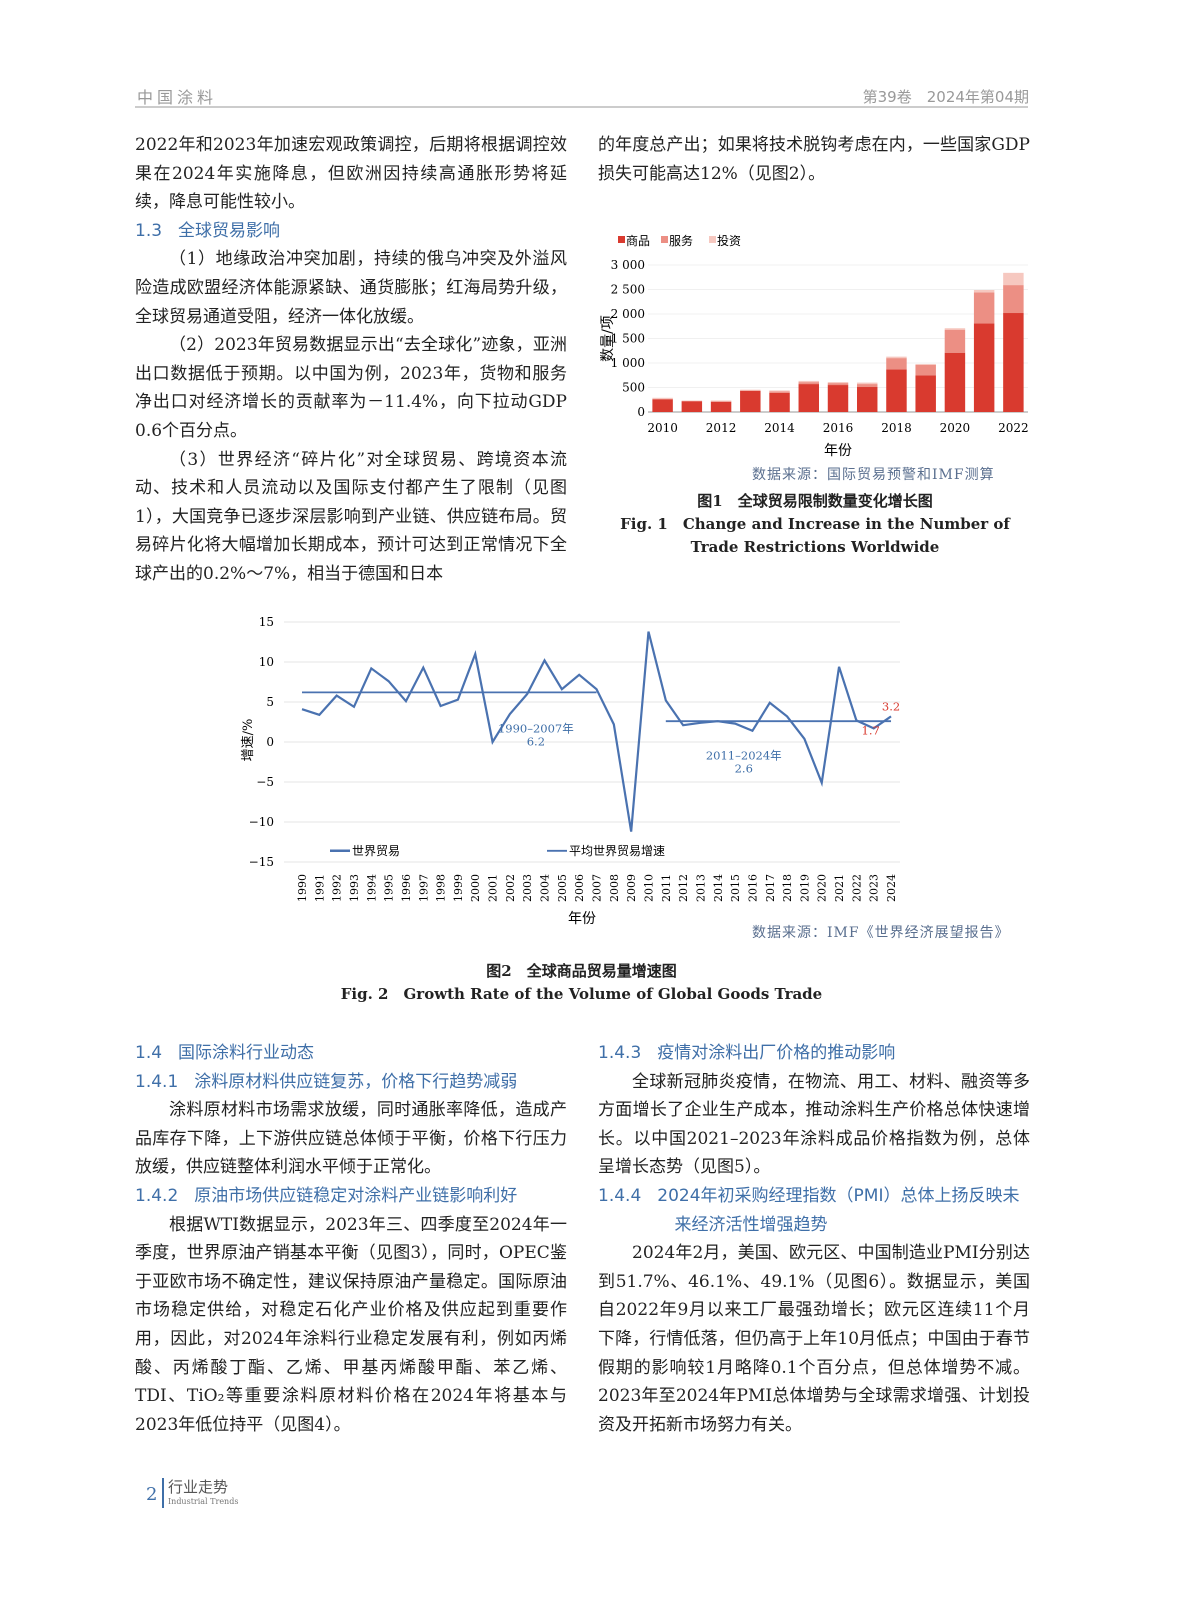  I want to click on y-tick-label: 15, so click(266, 622).